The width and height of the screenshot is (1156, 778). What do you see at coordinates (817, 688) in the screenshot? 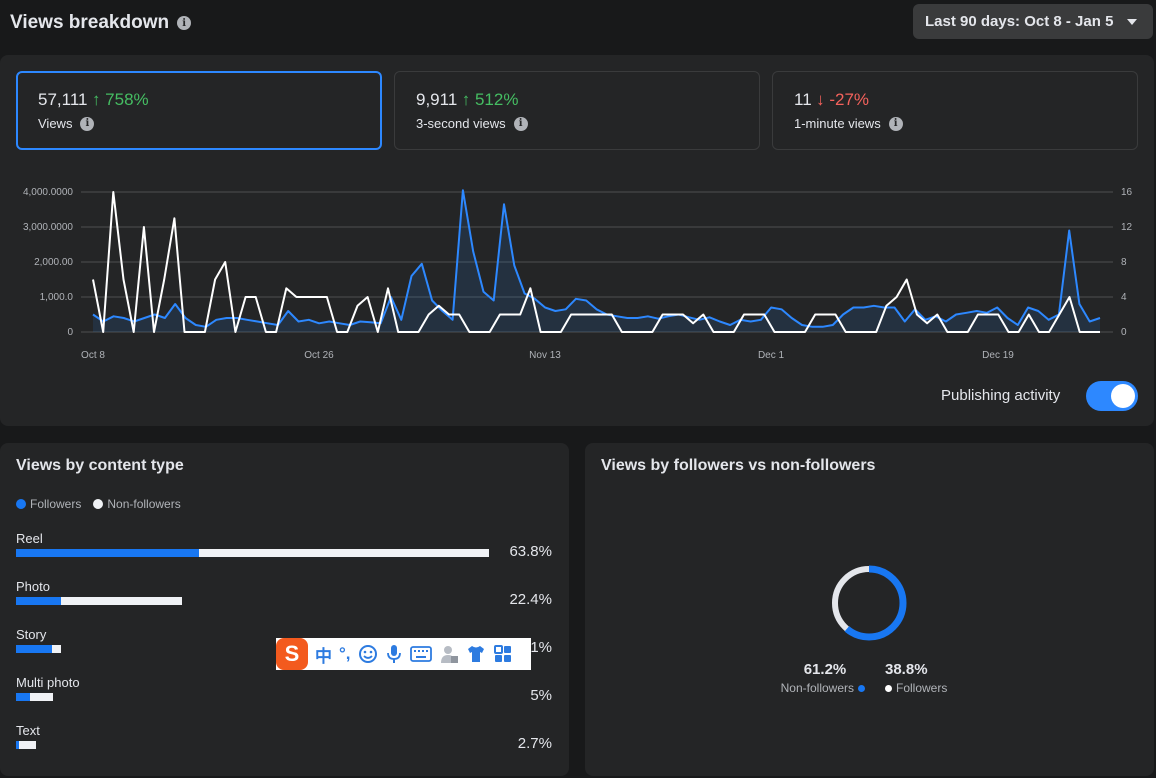
I see `stat-label: Non-followers` at bounding box center [817, 688].